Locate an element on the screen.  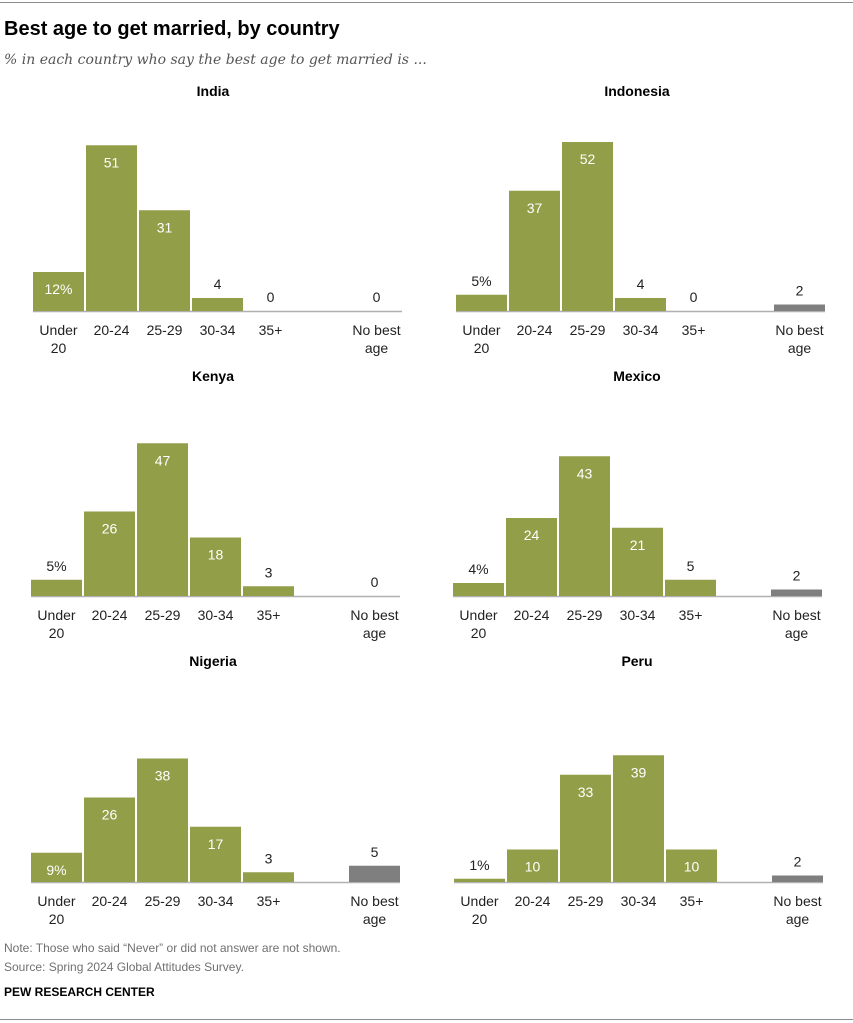
panel-title: India is located at coordinates (213, 91).